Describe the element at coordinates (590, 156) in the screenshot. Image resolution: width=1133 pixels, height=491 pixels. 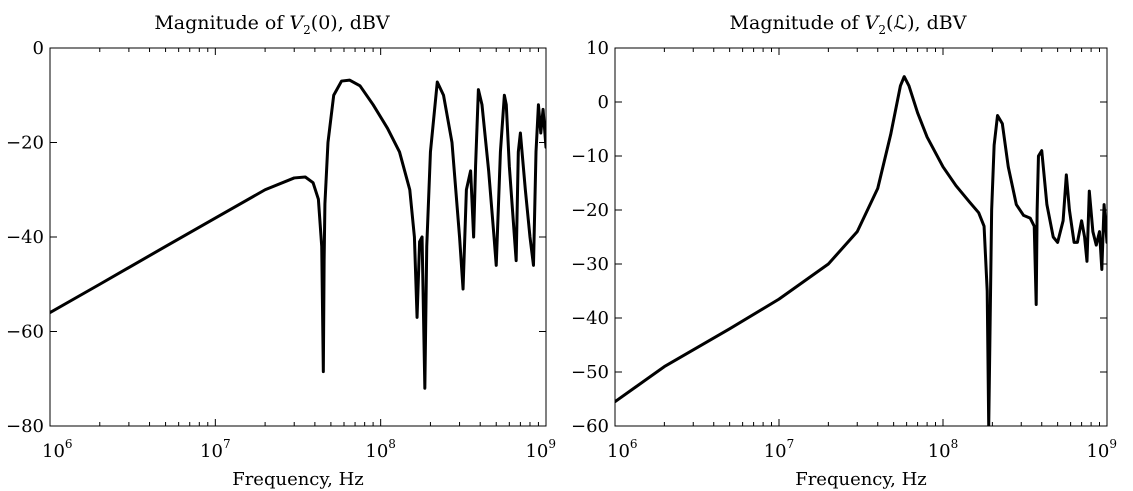
I see `right-y-tick-label: −10` at that location.